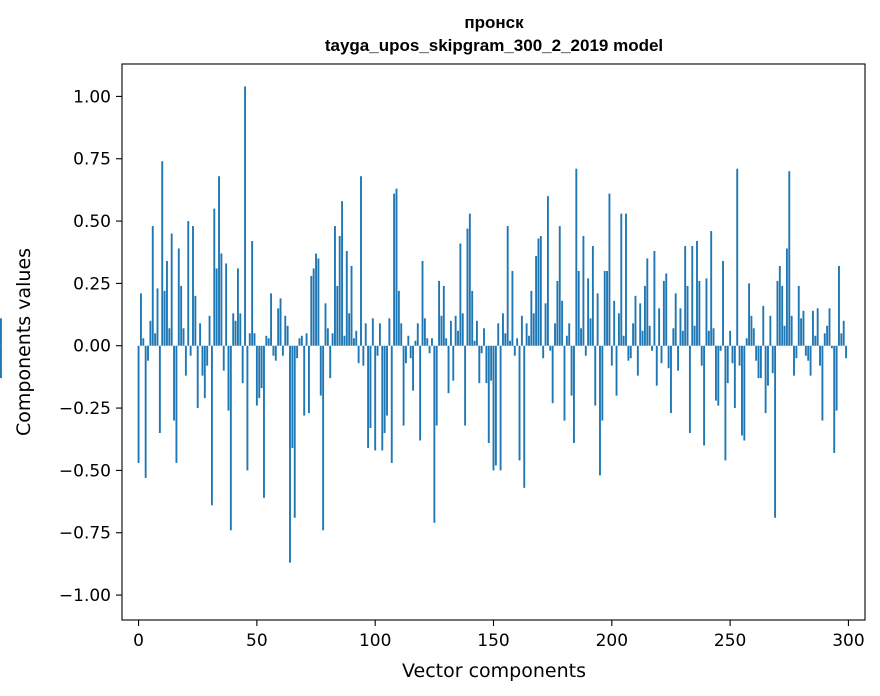  I want to click on y-tick-label: 0.75, so click(92, 160).